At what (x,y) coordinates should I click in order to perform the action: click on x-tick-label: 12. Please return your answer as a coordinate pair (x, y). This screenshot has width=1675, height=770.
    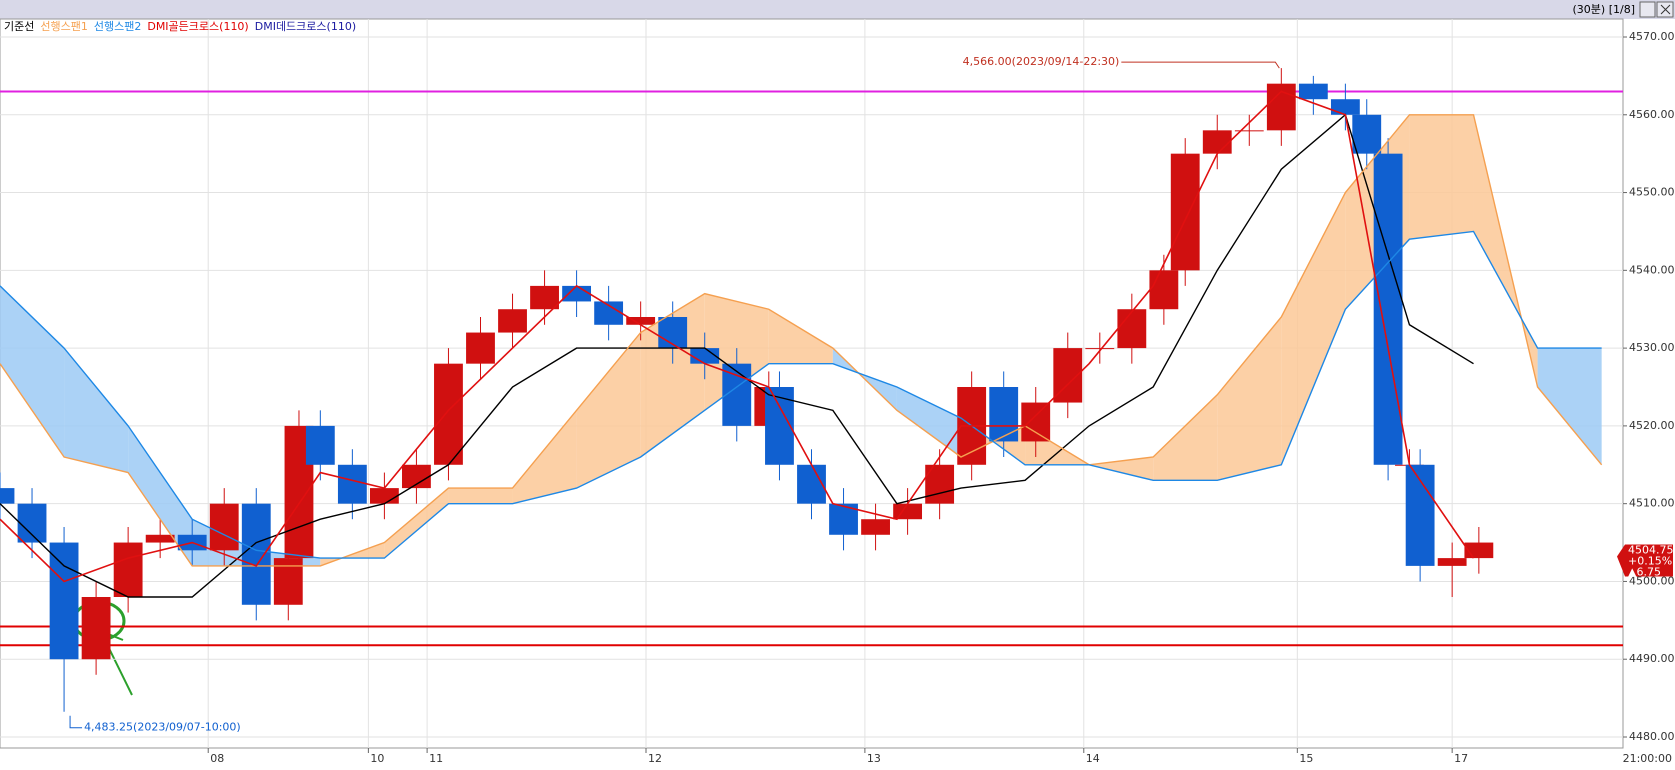
    Looking at the image, I should click on (655, 758).